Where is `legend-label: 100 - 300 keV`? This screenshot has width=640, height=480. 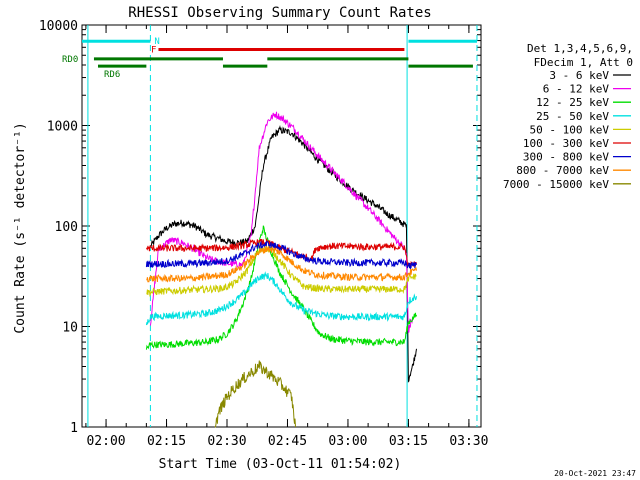
legend-label: 100 - 300 keV is located at coordinates (566, 143).